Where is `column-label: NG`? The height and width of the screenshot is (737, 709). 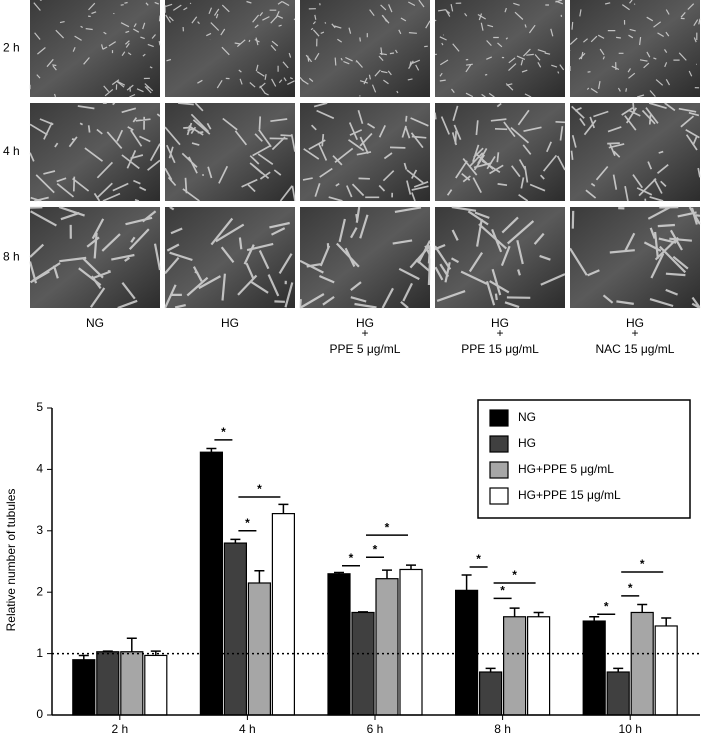
column-label: NG is located at coordinates (95, 323).